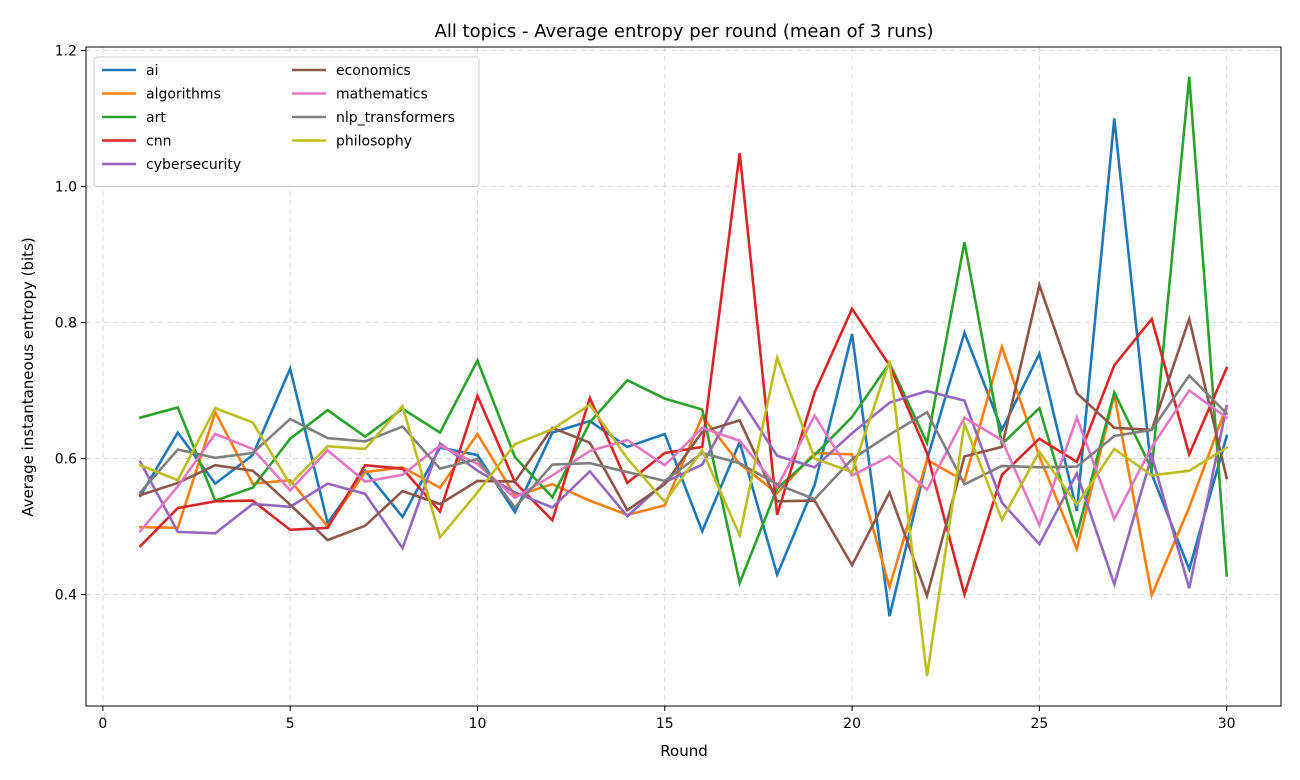 The height and width of the screenshot is (780, 1300). What do you see at coordinates (66, 323) in the screenshot?
I see `y-tick-label: 0.8` at bounding box center [66, 323].